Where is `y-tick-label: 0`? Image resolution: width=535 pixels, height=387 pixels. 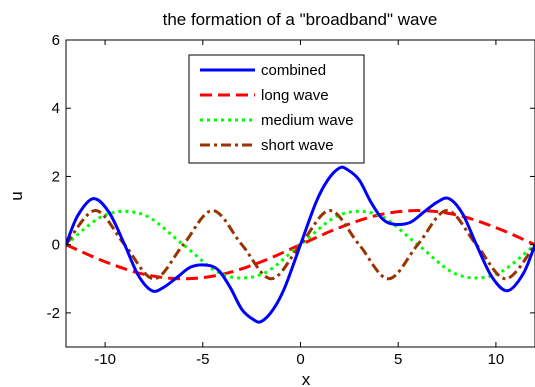 y-tick-label: 0 is located at coordinates (56, 245).